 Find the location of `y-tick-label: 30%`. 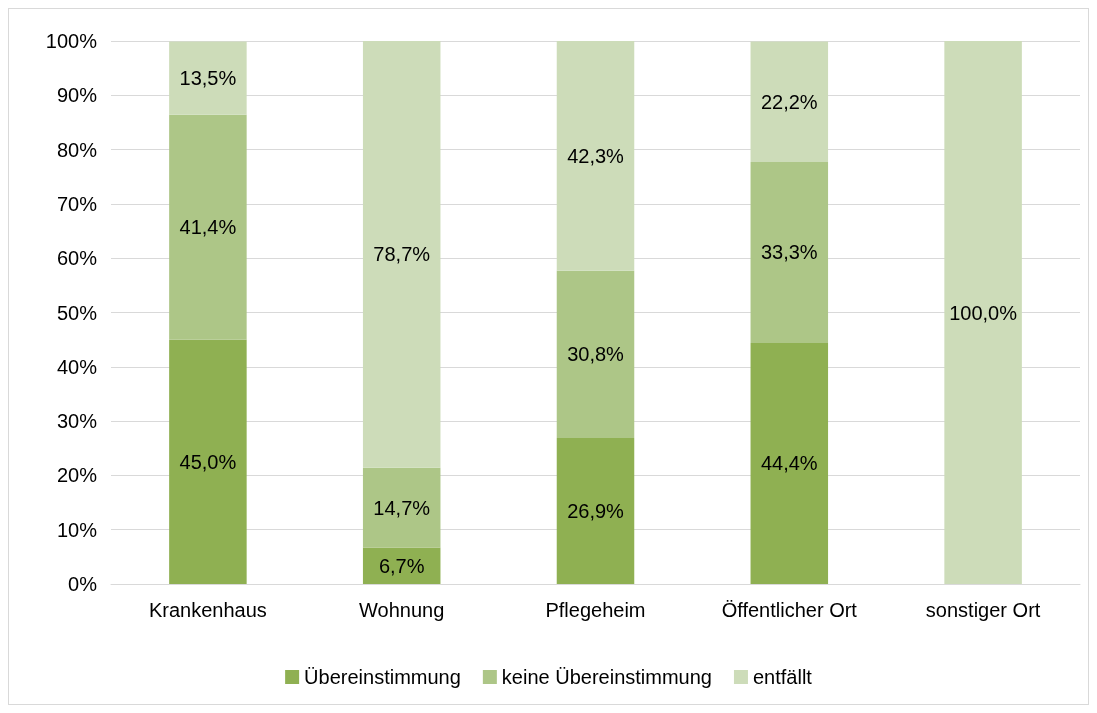

y-tick-label: 30% is located at coordinates (77, 421).